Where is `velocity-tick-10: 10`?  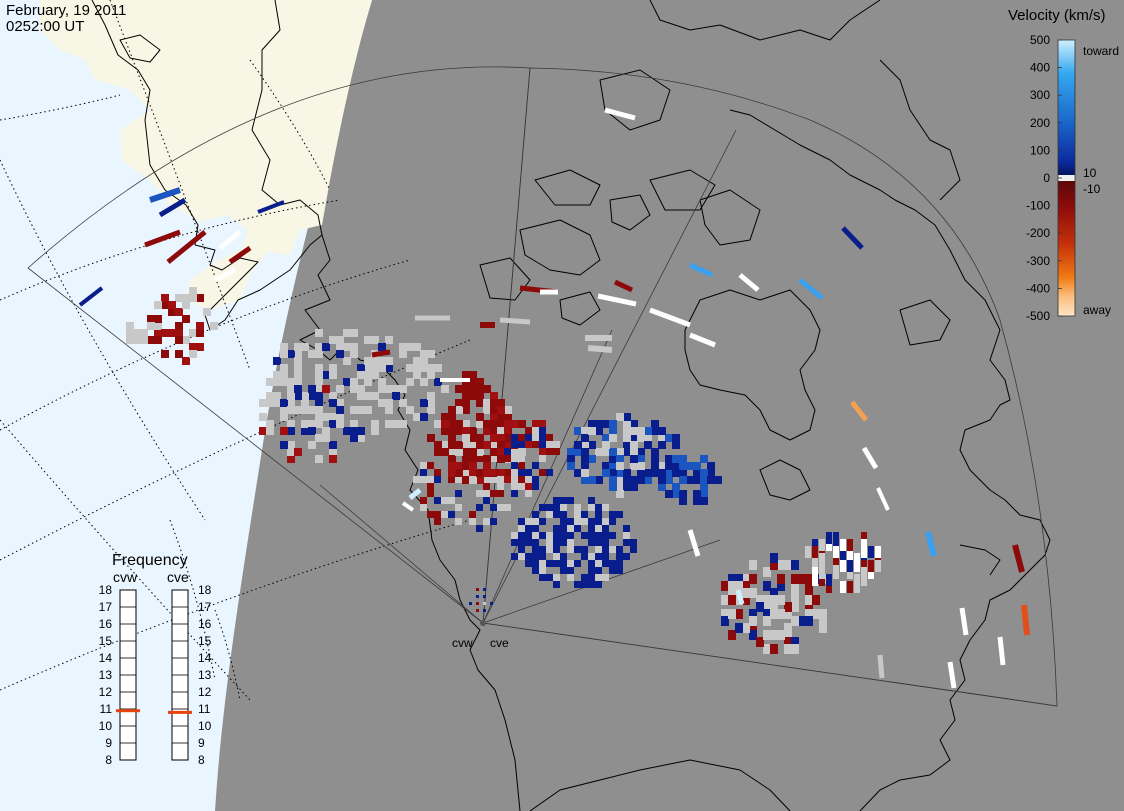 velocity-tick-10: 10 is located at coordinates (1090, 173).